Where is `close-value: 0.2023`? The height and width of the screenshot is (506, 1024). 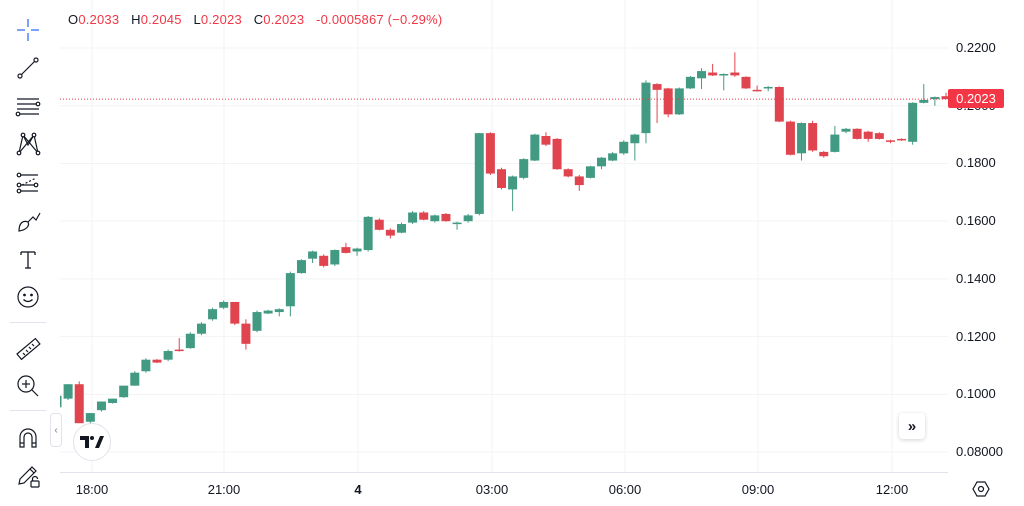 close-value: 0.2023 is located at coordinates (284, 19).